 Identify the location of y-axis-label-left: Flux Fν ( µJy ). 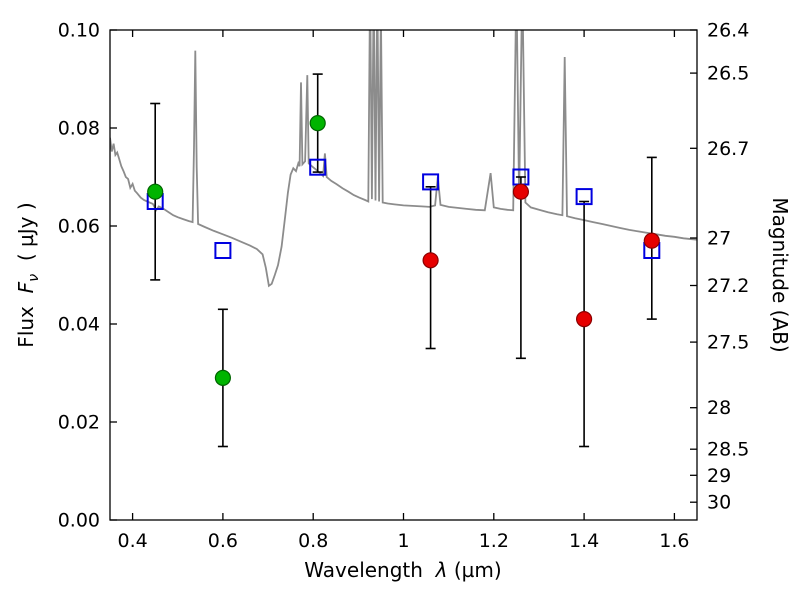
(28, 275).